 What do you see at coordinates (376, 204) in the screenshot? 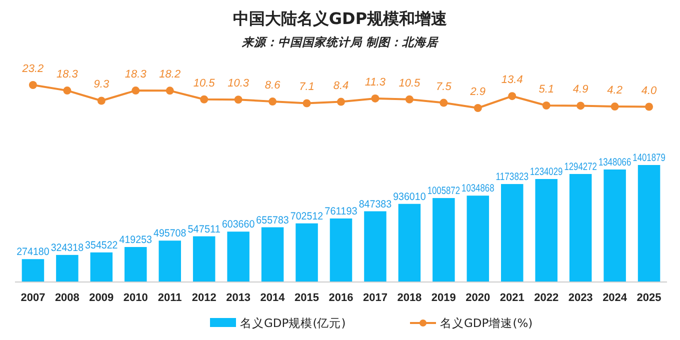
I see `data-label: 847383` at bounding box center [376, 204].